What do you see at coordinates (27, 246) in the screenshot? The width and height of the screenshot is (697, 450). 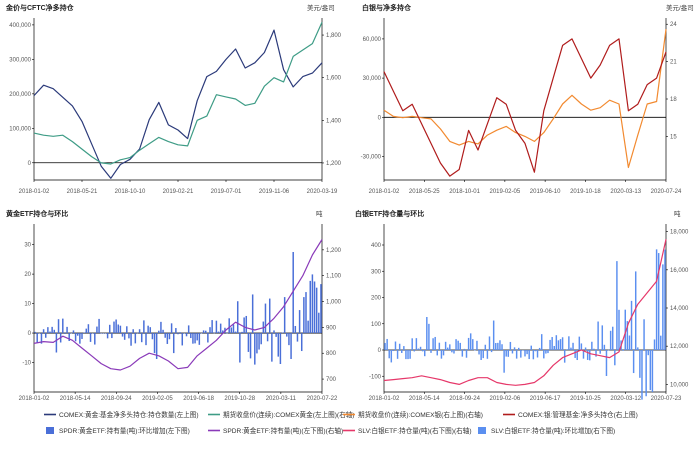 I see `y-tick-label-left: 30` at bounding box center [27, 246].